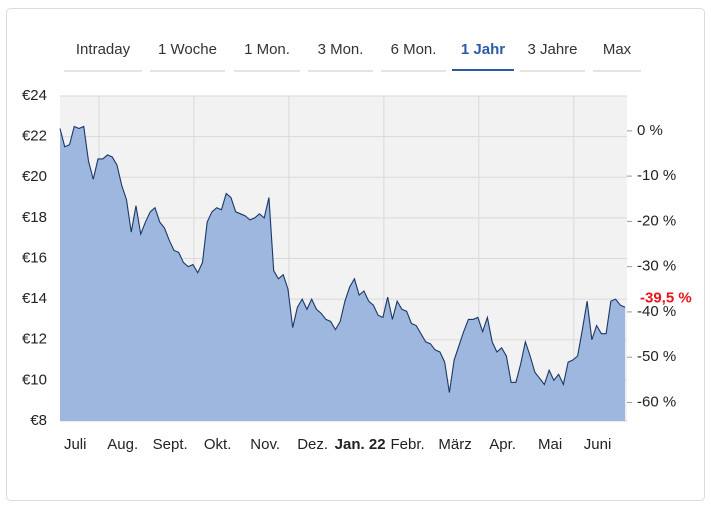 The image size is (711, 515). I want to click on y-tick-label: €8, so click(38, 420).